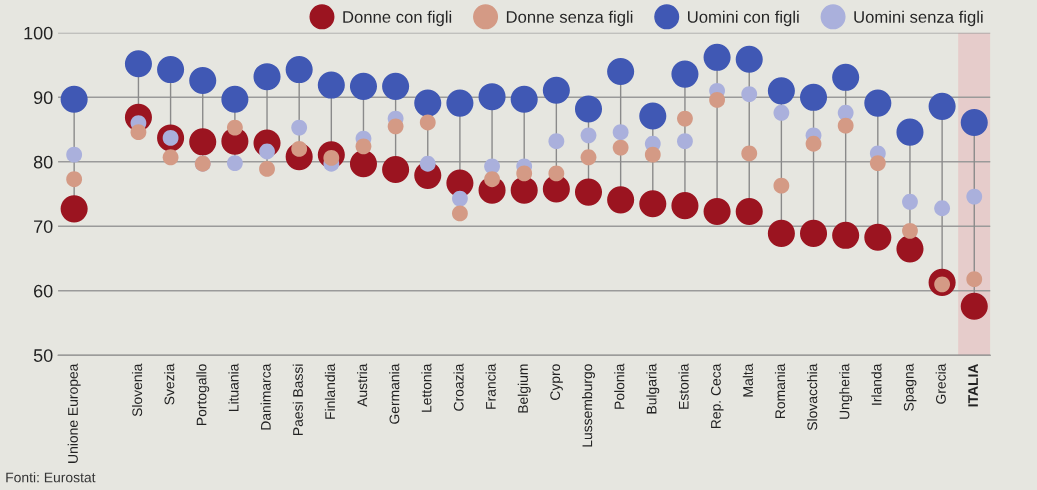 This screenshot has height=490, width=1037. Describe the element at coordinates (51, 477) in the screenshot. I see `text: Fonti: Eurostat` at that location.